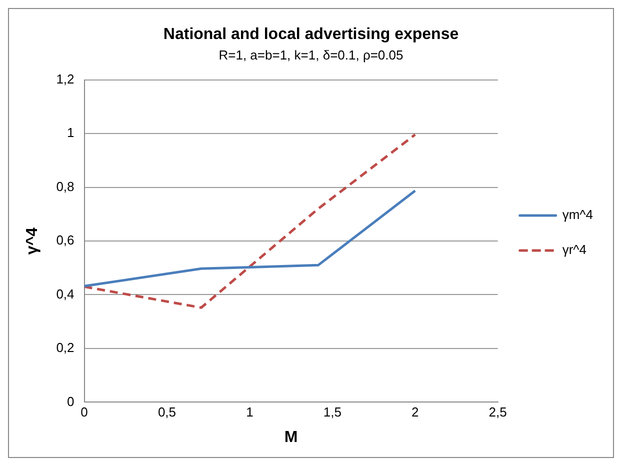  What do you see at coordinates (574, 250) in the screenshot?
I see `legend-label: γr^4` at bounding box center [574, 250].